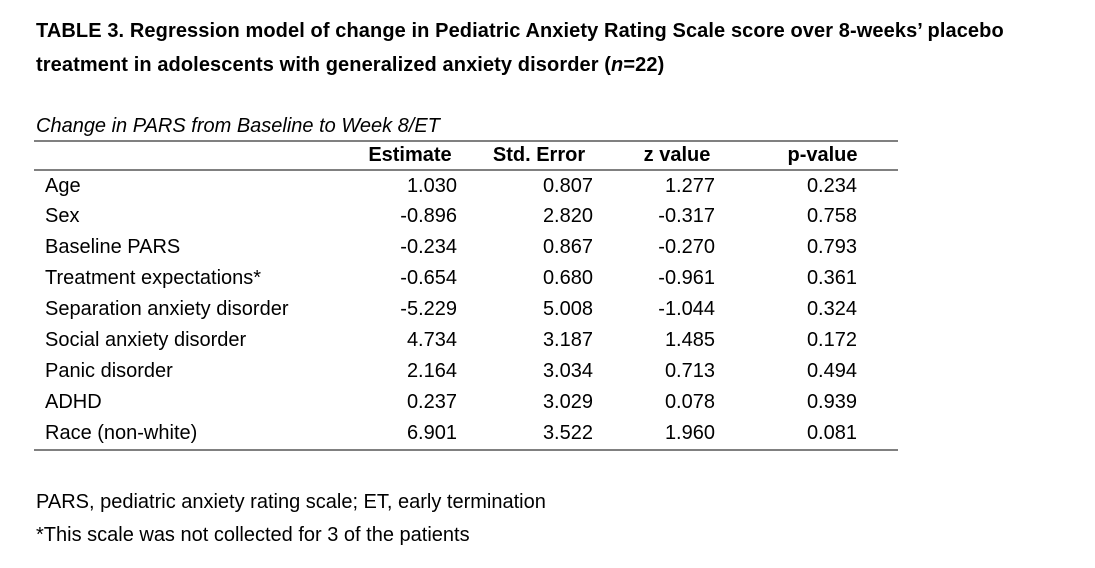 The height and width of the screenshot is (568, 1095). Describe the element at coordinates (567, 371) in the screenshot. I see `value-cell: 3.034` at that location.